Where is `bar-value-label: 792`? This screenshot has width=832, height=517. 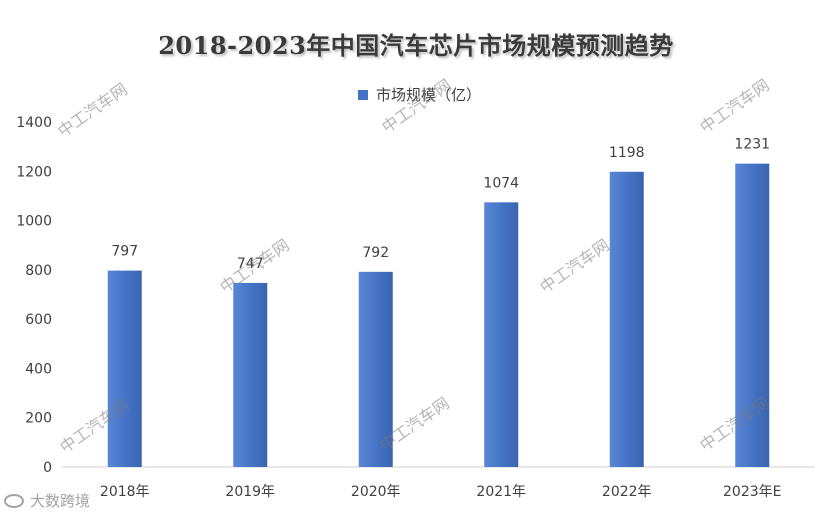
bar-value-label: 792 is located at coordinates (375, 253).